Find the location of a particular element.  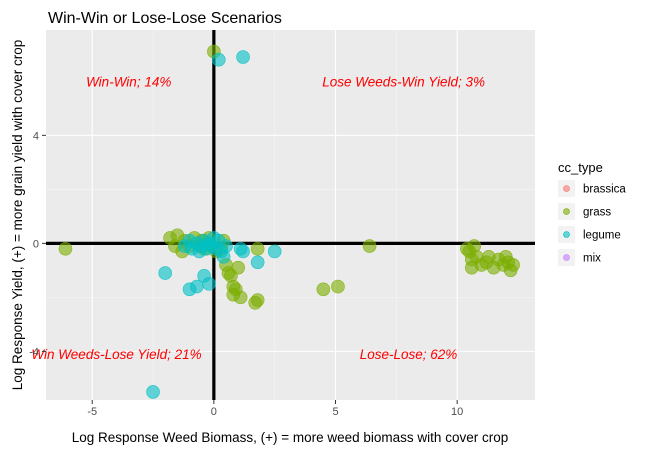

quadrant-label: Lose-Lose; 62% is located at coordinates (409, 354).